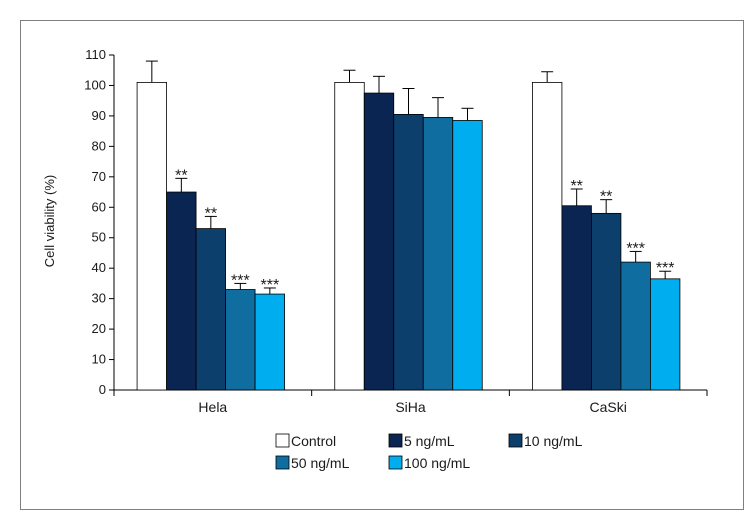 The width and height of the screenshot is (756, 516). What do you see at coordinates (437, 463) in the screenshot?
I see `legend-label: 100 ng/mL` at bounding box center [437, 463].